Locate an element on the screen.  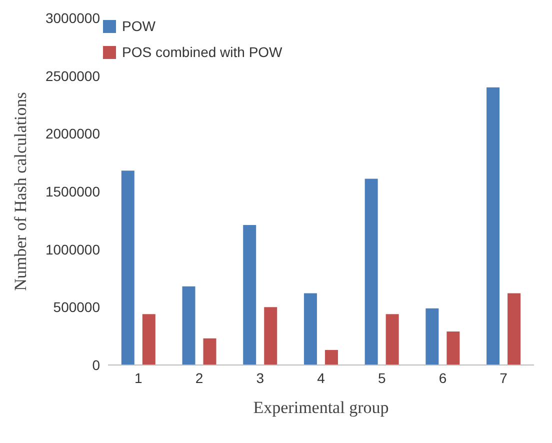
x-tick-label: 2 is located at coordinates (199, 378).